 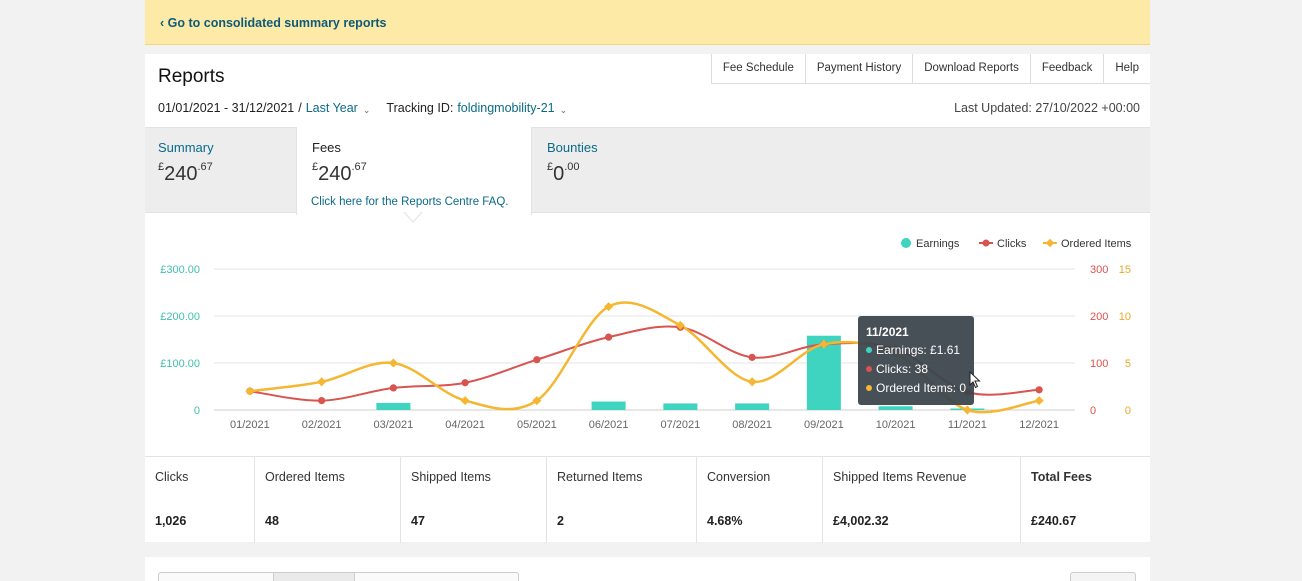 What do you see at coordinates (1099, 270) in the screenshot?
I see `y-right-clicks-tick-label: 300` at bounding box center [1099, 270].